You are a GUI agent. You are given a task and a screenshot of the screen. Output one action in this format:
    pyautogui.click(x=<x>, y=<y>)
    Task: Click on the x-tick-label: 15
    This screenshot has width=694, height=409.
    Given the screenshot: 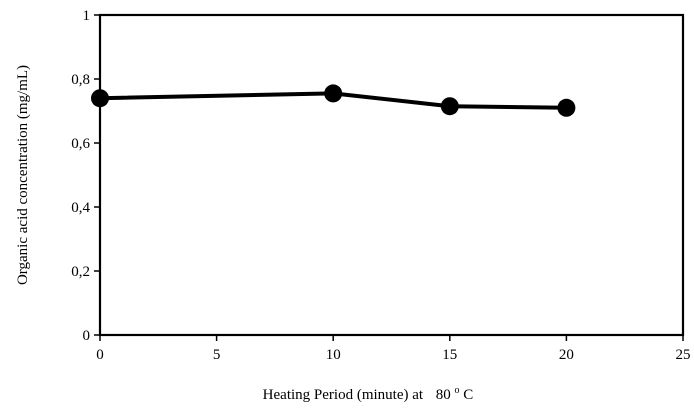 What is the action you would take?
    pyautogui.click(x=449, y=355)
    